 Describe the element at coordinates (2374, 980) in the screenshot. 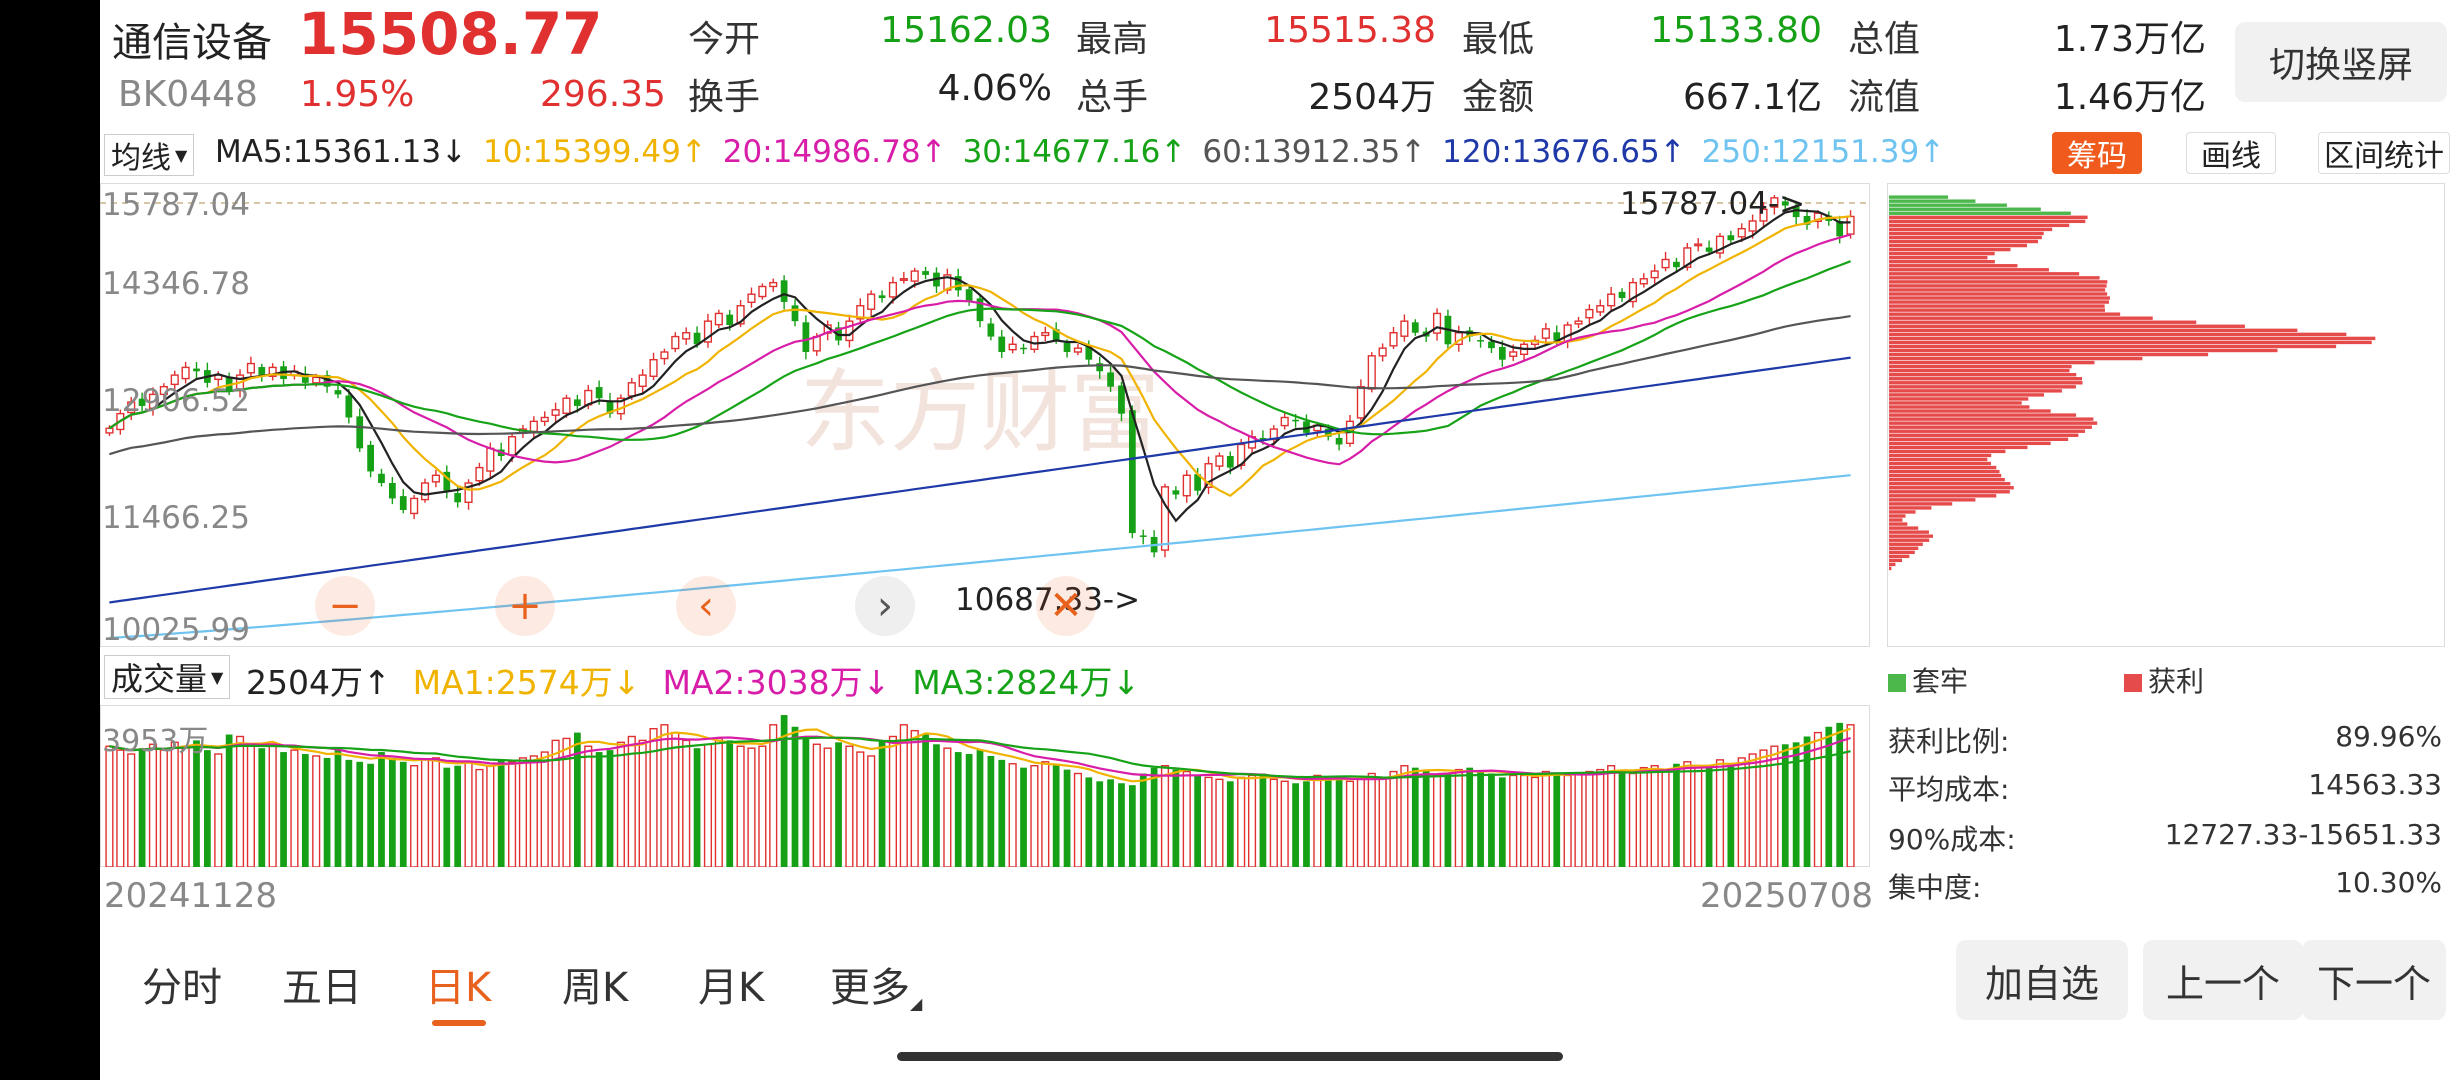

I see `next-button: 下一个` at that location.